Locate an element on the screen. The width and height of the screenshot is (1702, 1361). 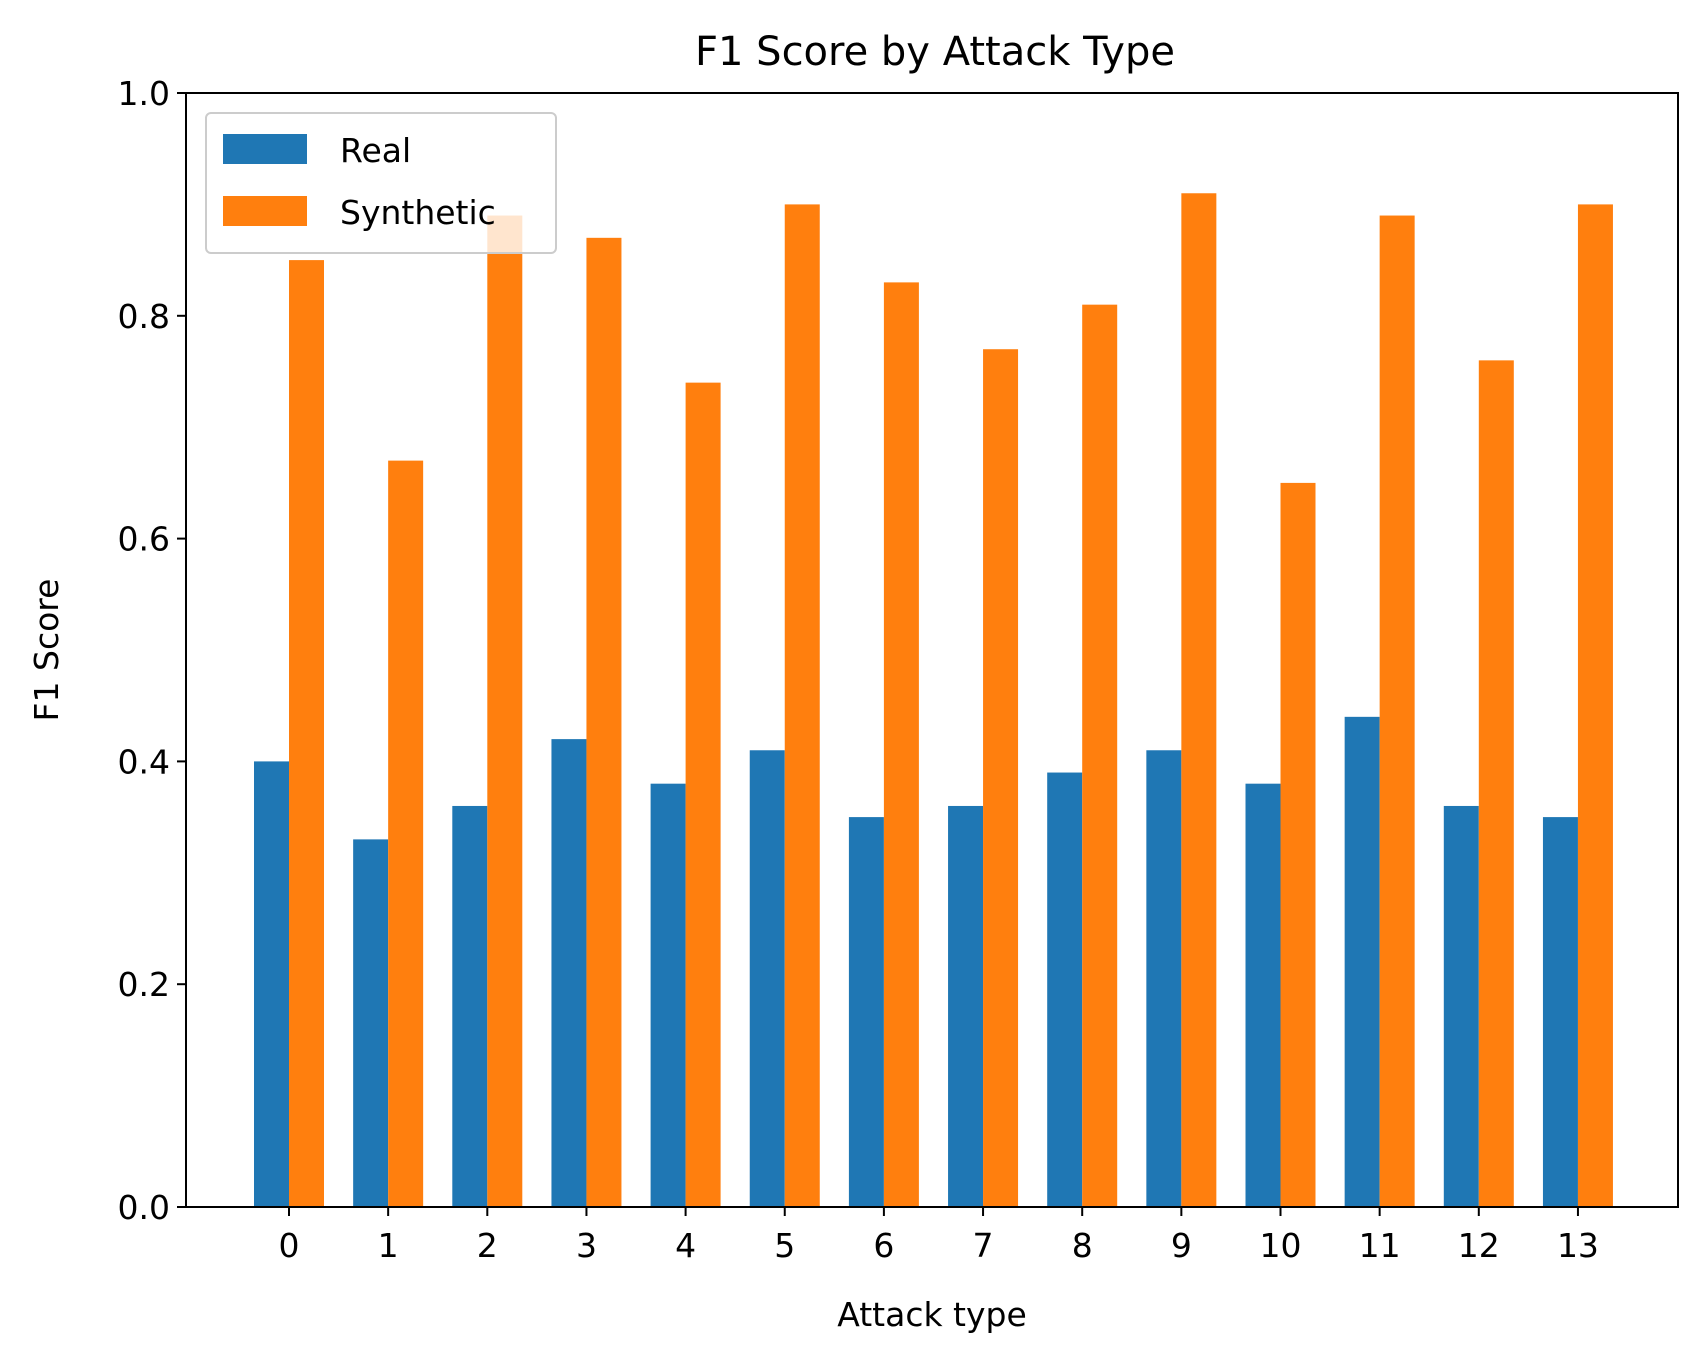
x-tick-label: 12 is located at coordinates (1479, 1245).